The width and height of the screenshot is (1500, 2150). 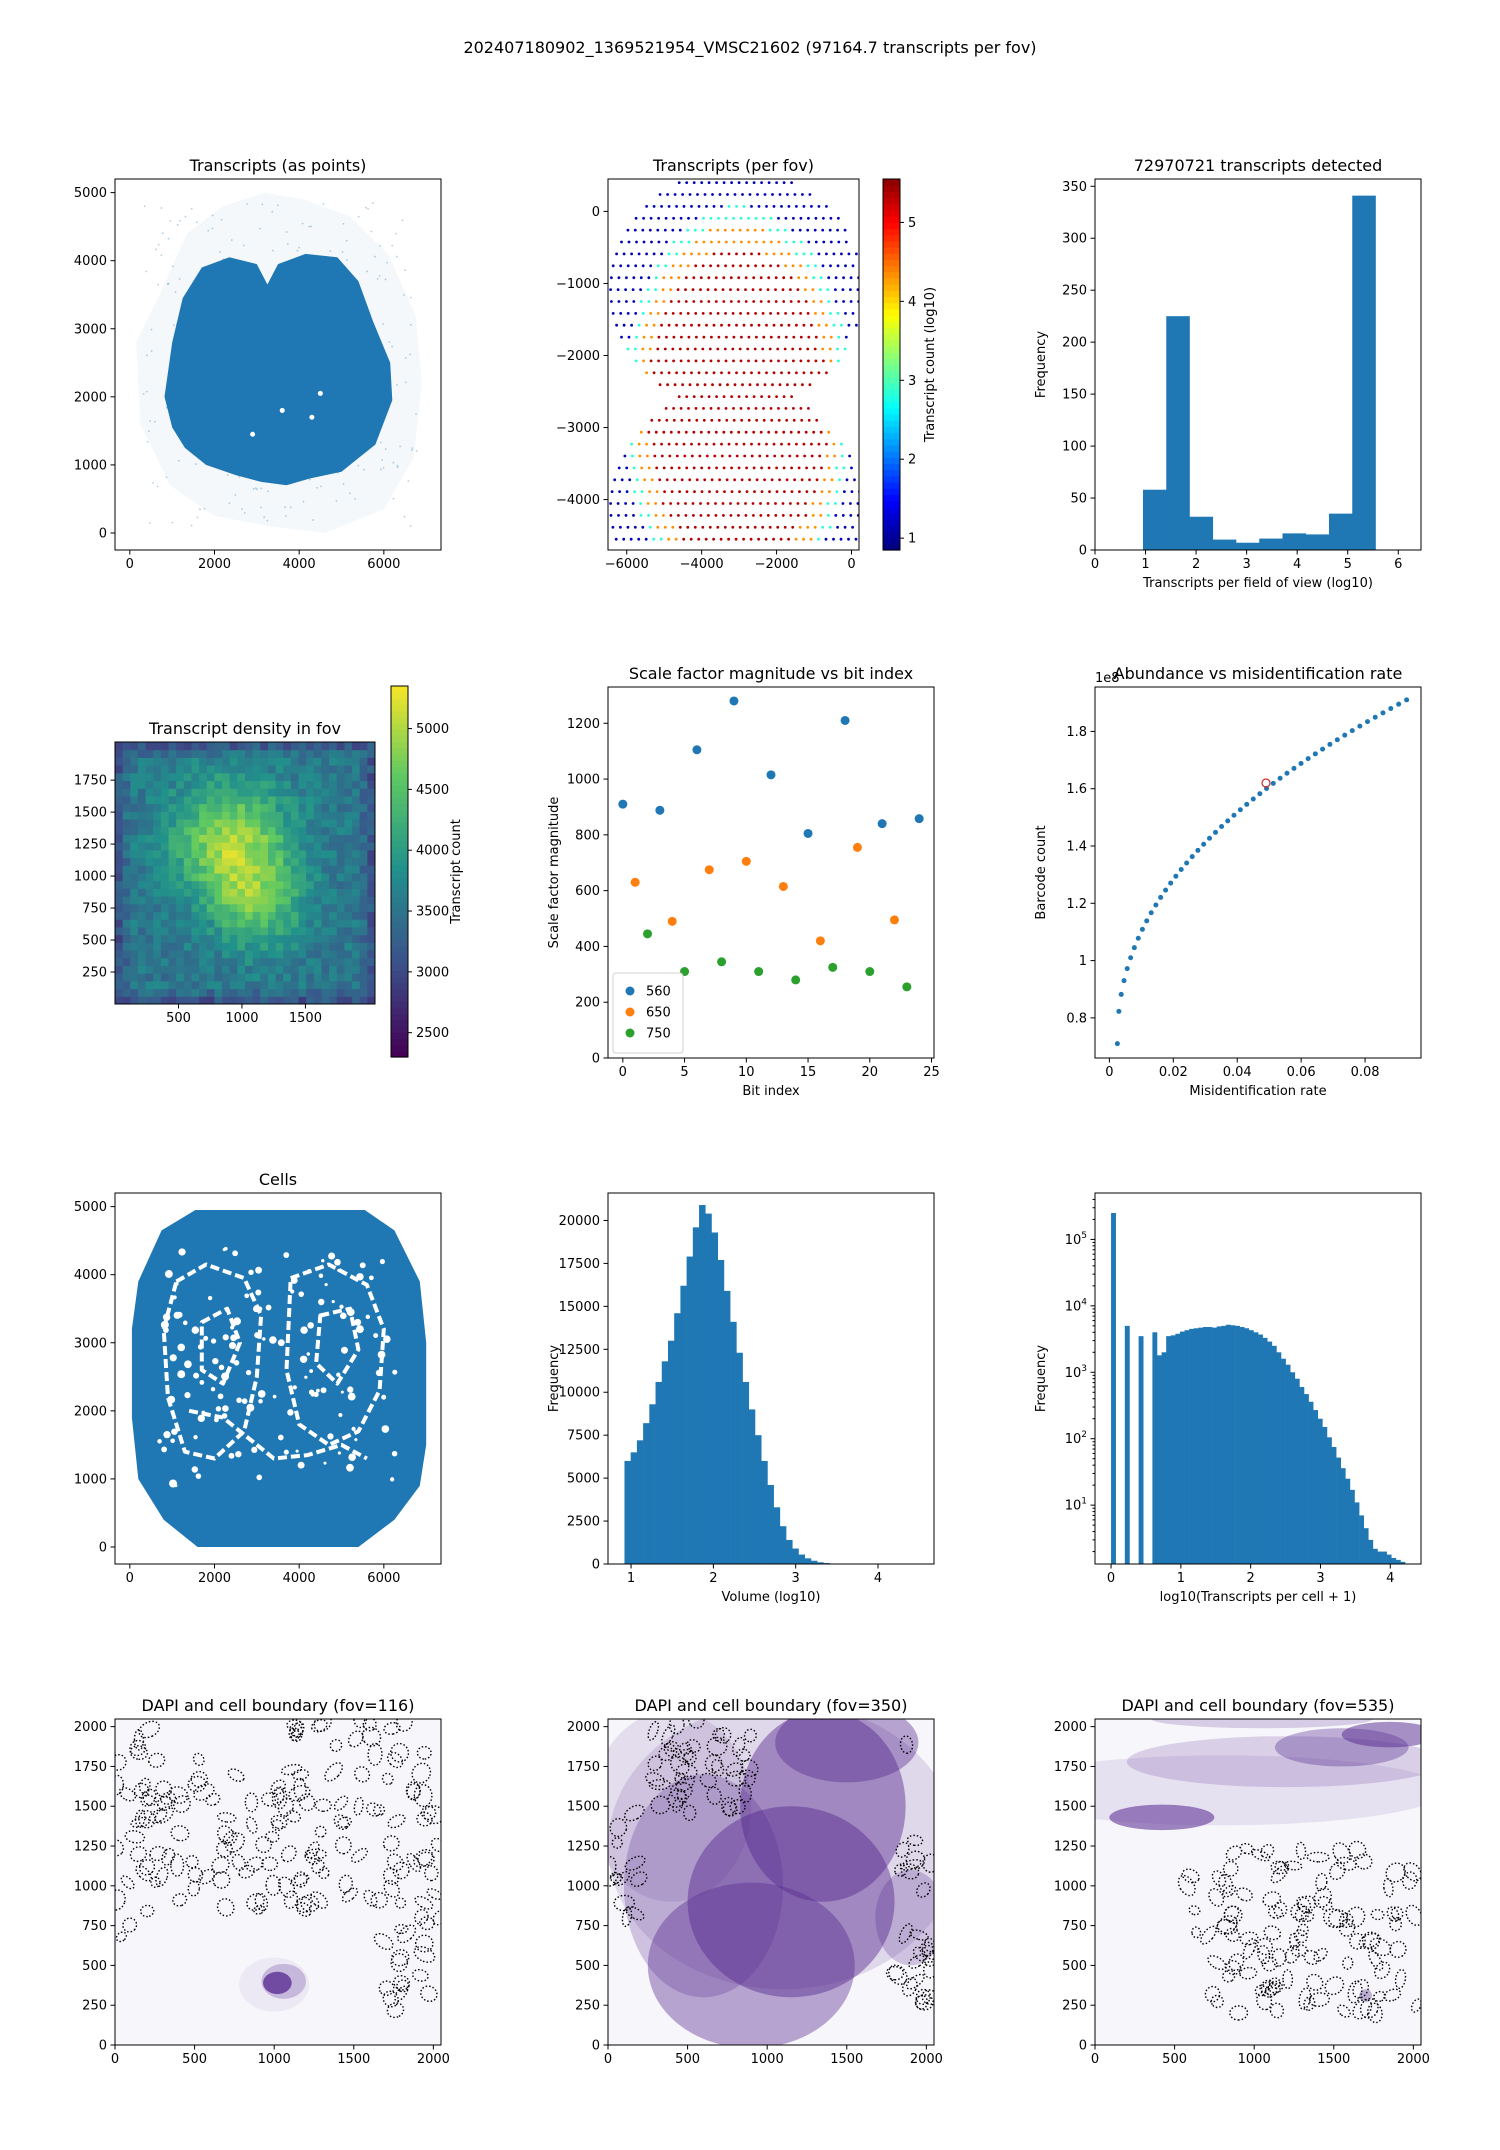 I want to click on p7-ytick-label: 3000, so click(x=90, y=1343).